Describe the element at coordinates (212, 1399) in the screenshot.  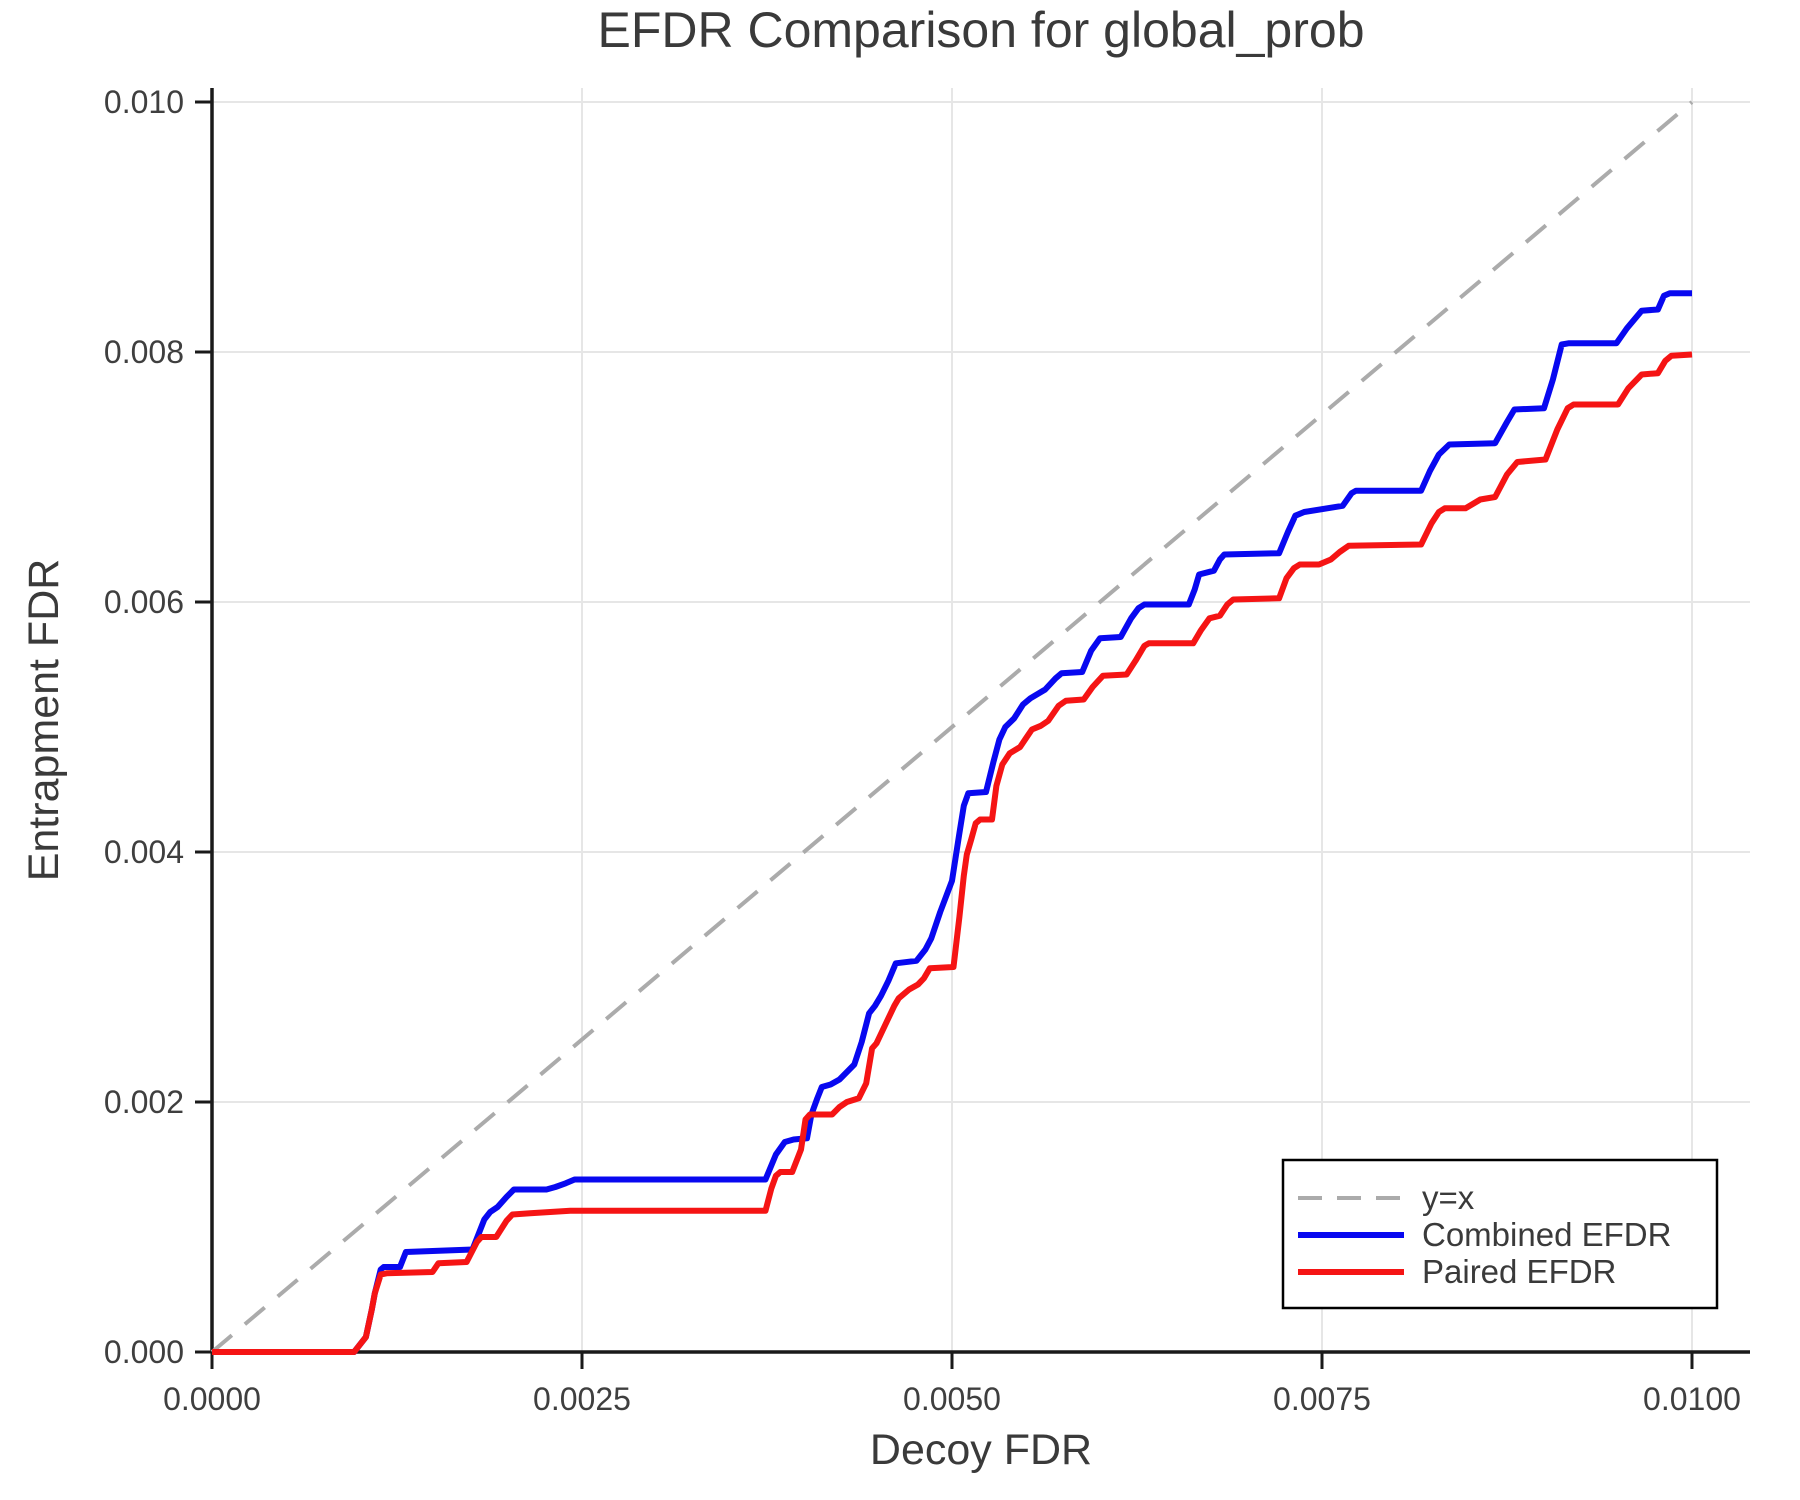
I see `x-tick-label: 0.0000` at that location.